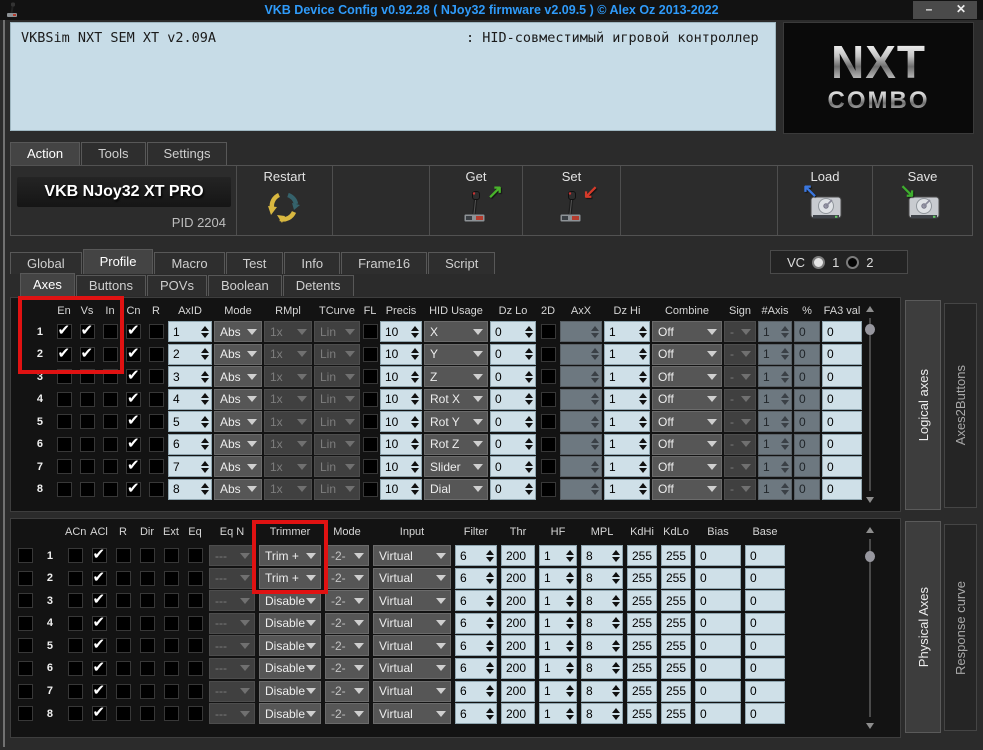  What do you see at coordinates (189, 263) in the screenshot?
I see `tab-macro: Macro` at bounding box center [189, 263].